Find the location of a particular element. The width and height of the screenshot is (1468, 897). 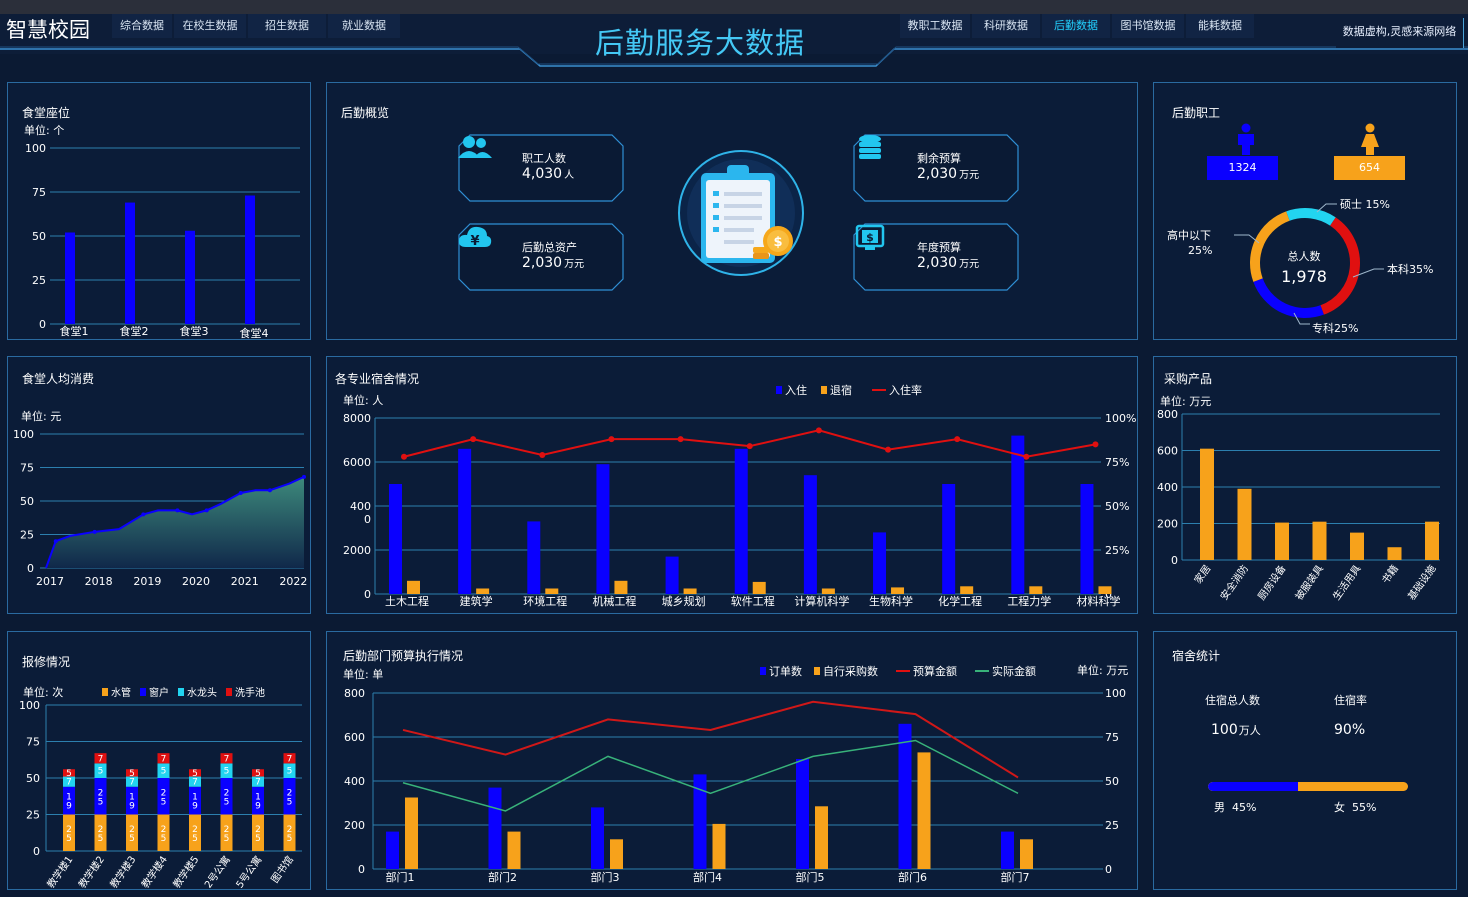

x-tick-label: 2020 is located at coordinates (196, 581).